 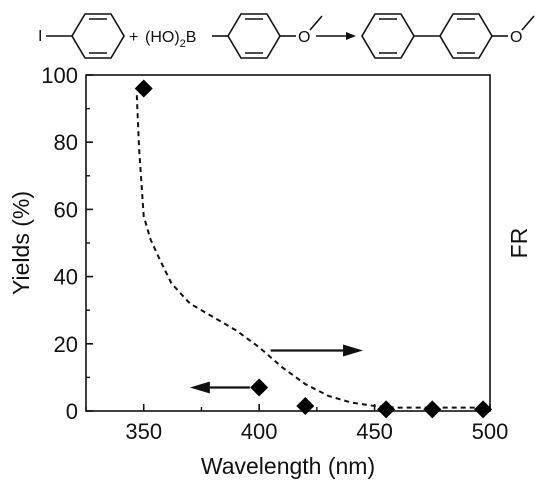 What do you see at coordinates (276, 369) in the screenshot?
I see `axis-arrows` at bounding box center [276, 369].